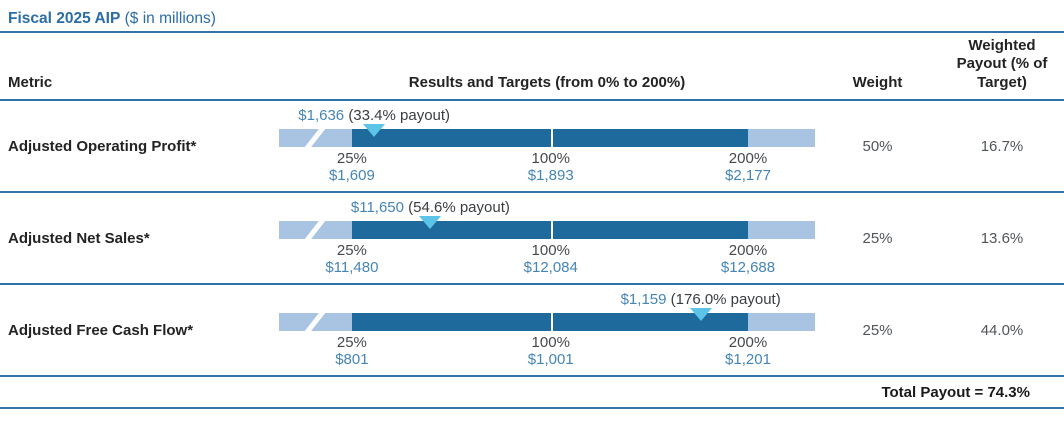 The height and width of the screenshot is (424, 1064). I want to click on gauge-tick: 25% $801, so click(351, 351).